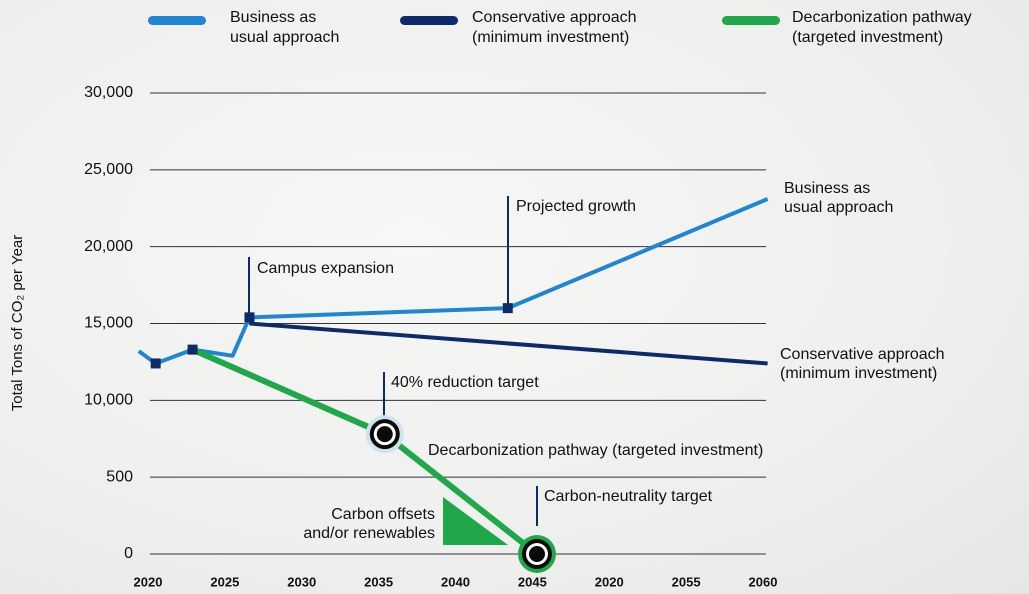 The width and height of the screenshot is (1029, 594). What do you see at coordinates (532, 581) in the screenshot?
I see `x-tick-label: 2045` at bounding box center [532, 581].